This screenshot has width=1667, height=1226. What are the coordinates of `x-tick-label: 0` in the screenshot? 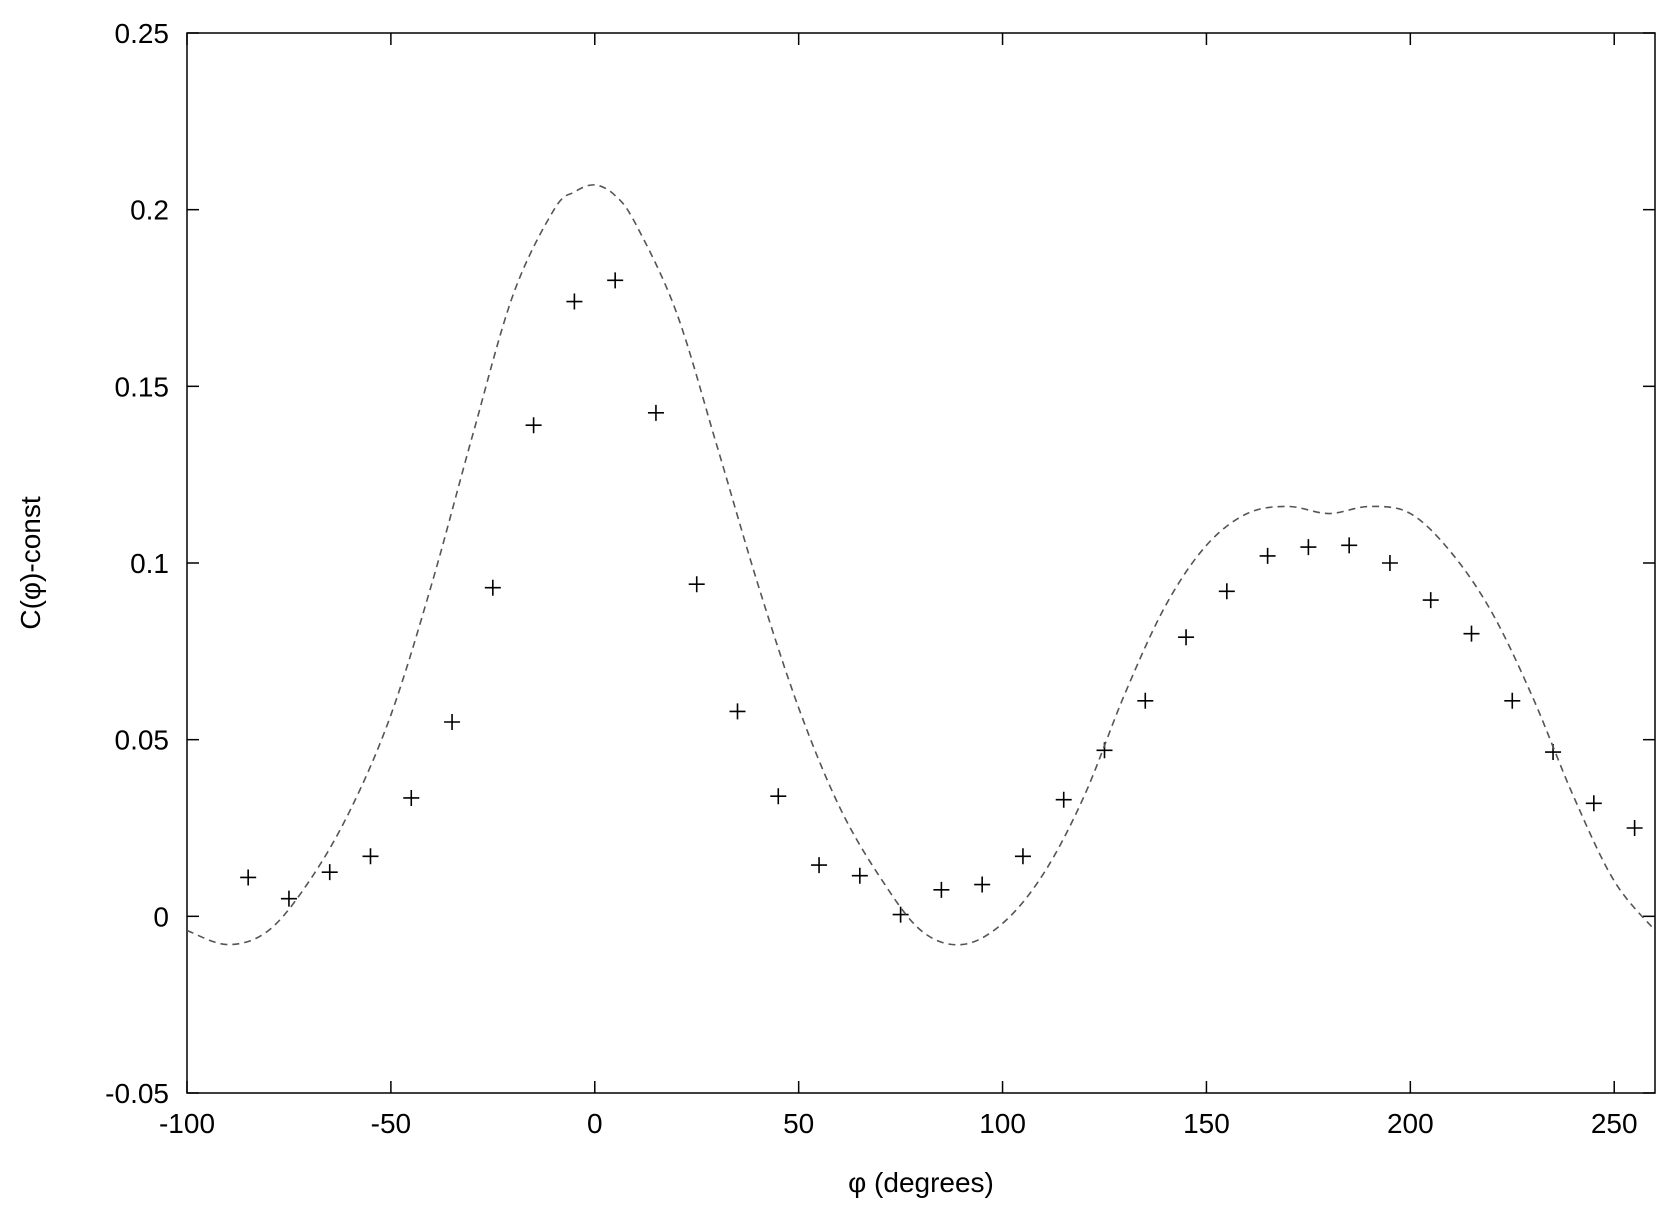 It's located at (595, 1123).